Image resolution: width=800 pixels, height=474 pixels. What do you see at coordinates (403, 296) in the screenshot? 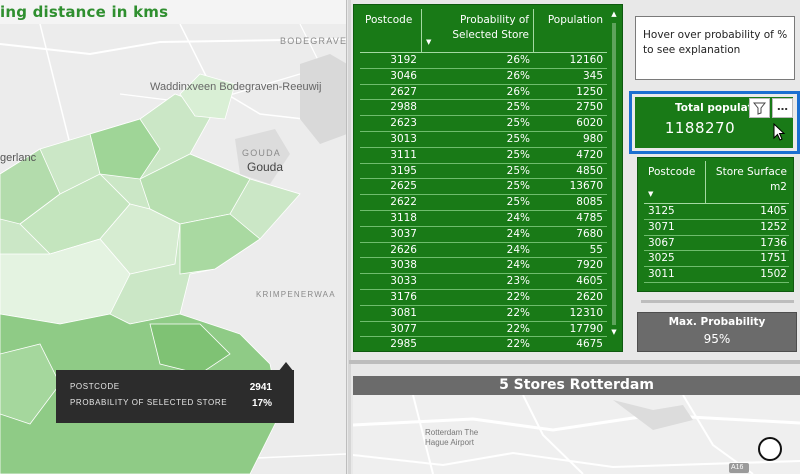
I see `cell-postcode: 3176` at bounding box center [403, 296].